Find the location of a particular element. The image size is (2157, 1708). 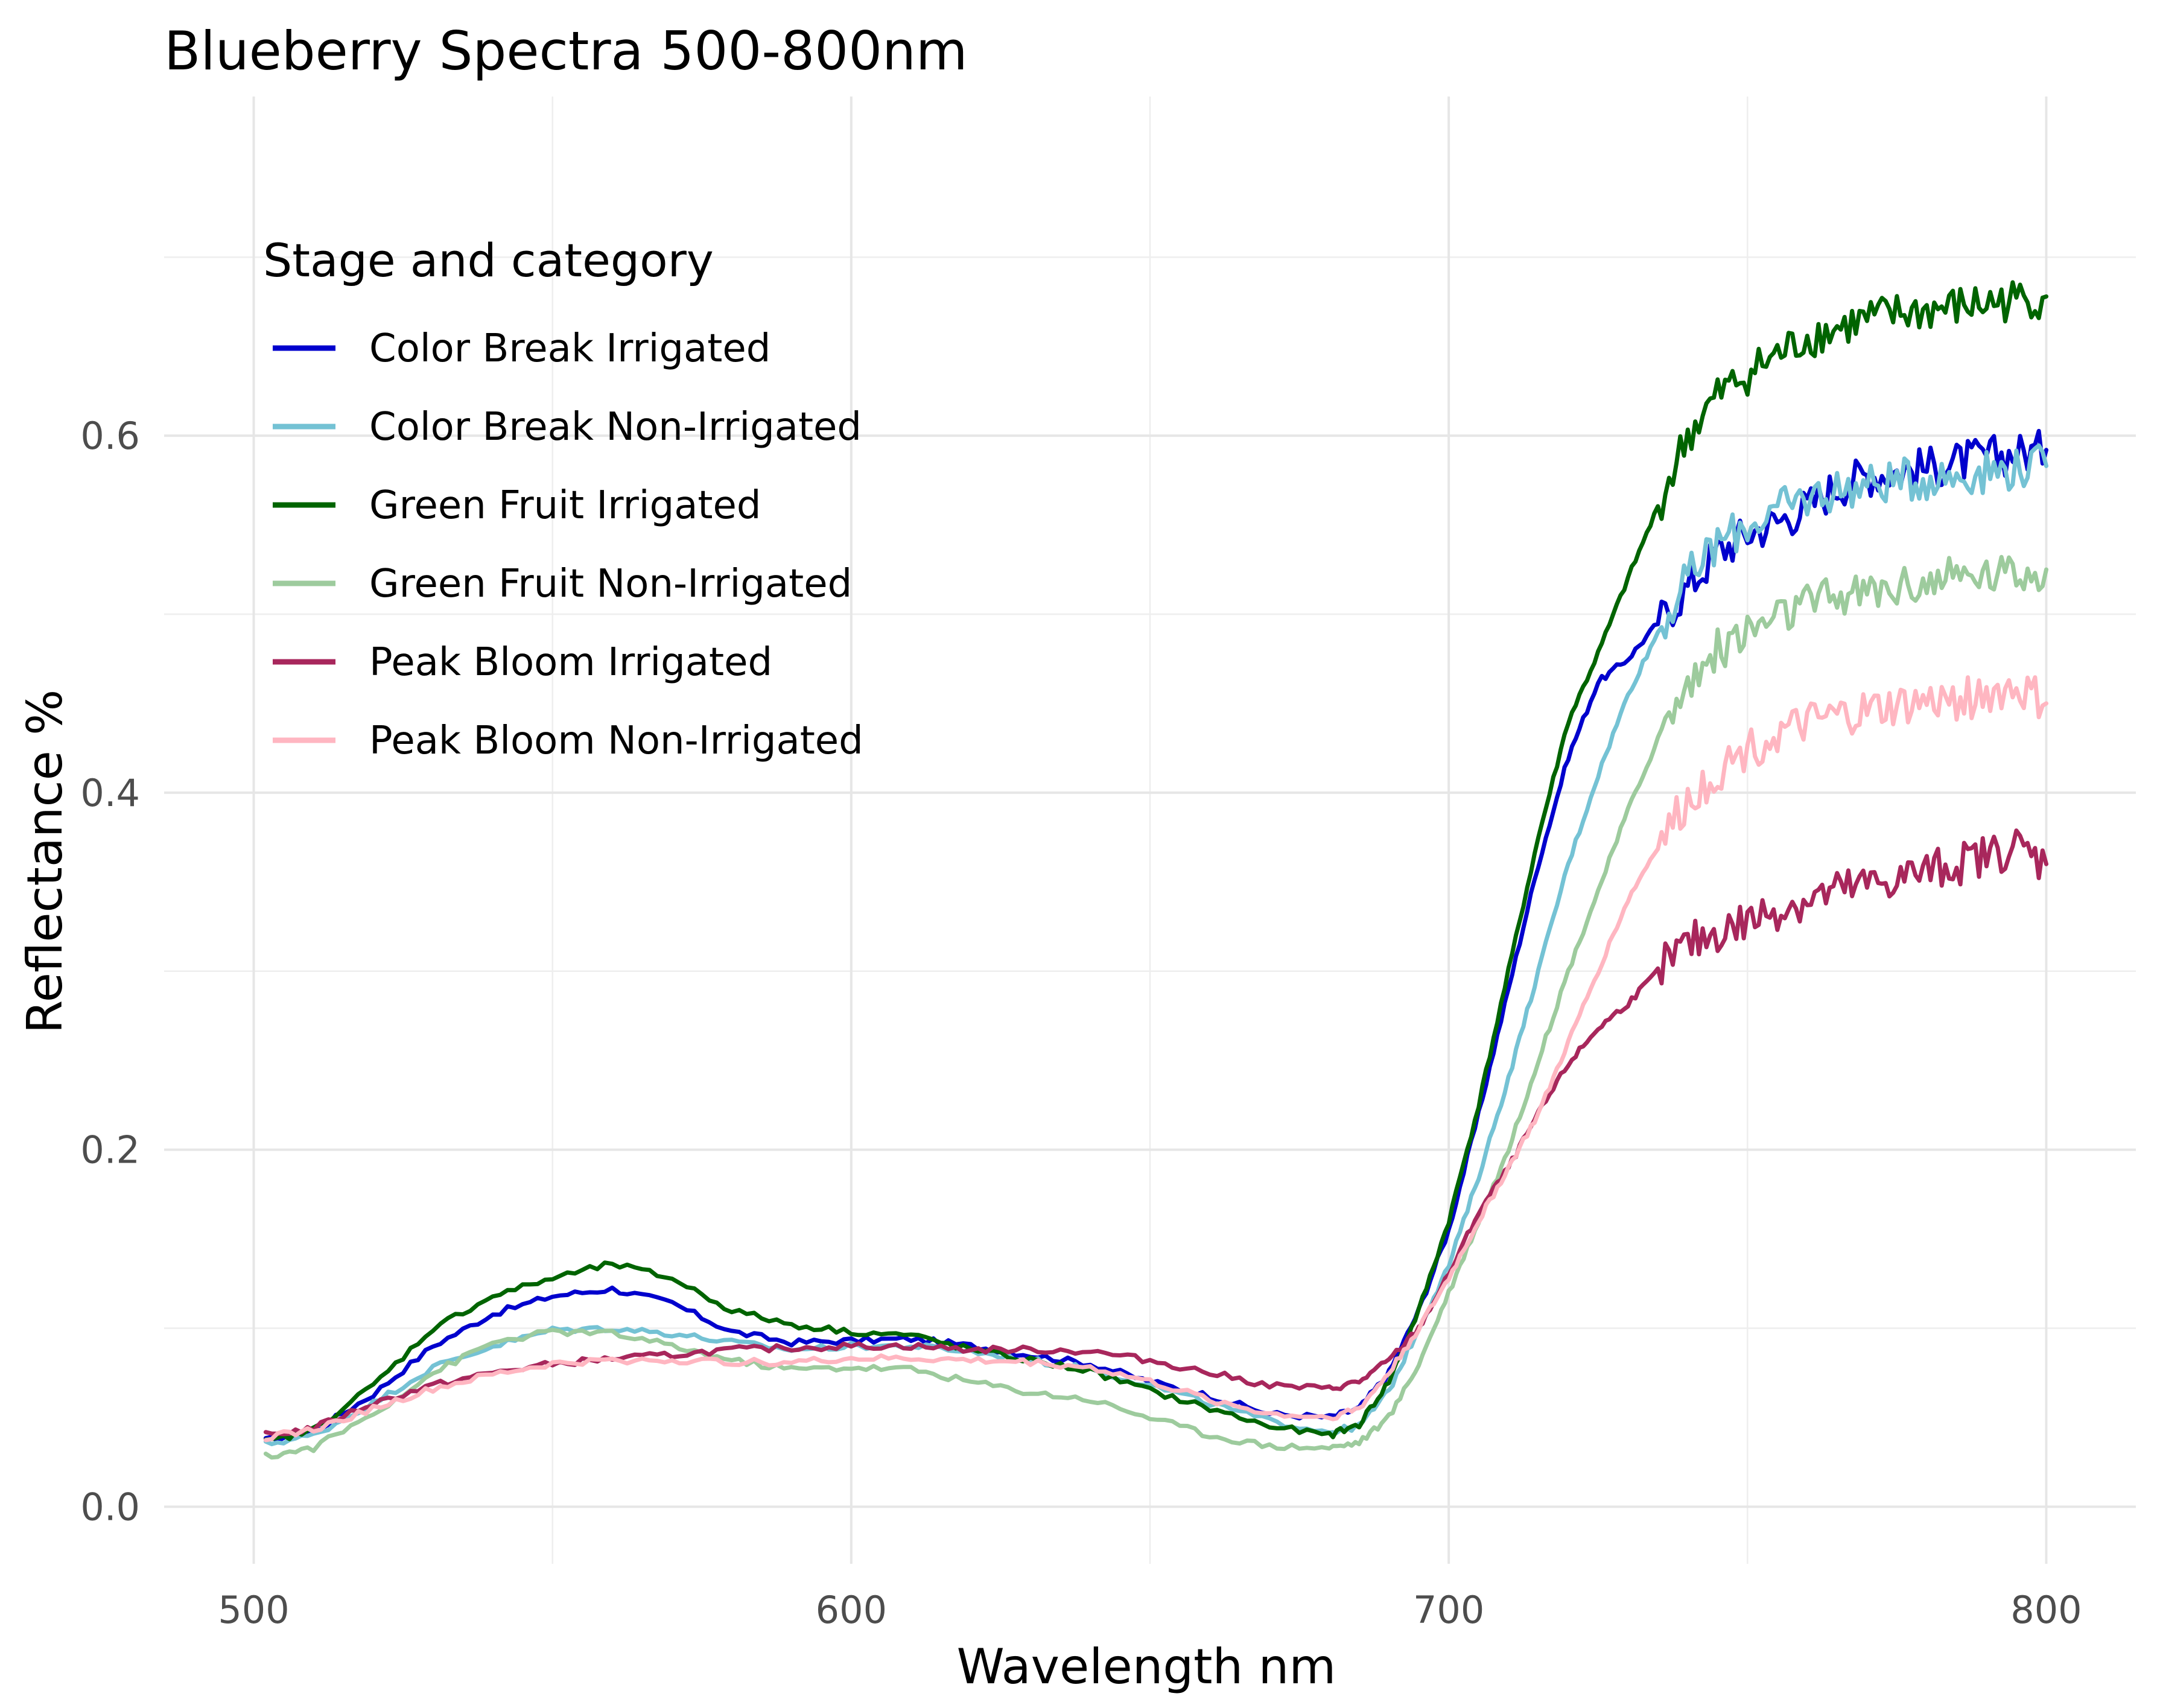

y-tick-label: 0.0 is located at coordinates (110, 1507).